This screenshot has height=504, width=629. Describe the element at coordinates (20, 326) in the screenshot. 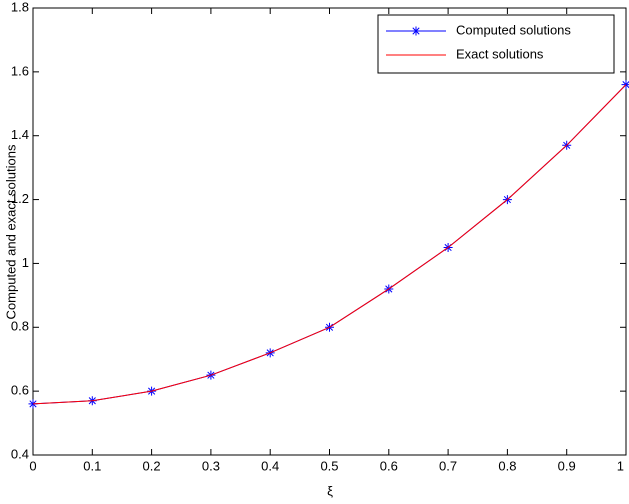

I see `y-tick-label: 0.8` at that location.